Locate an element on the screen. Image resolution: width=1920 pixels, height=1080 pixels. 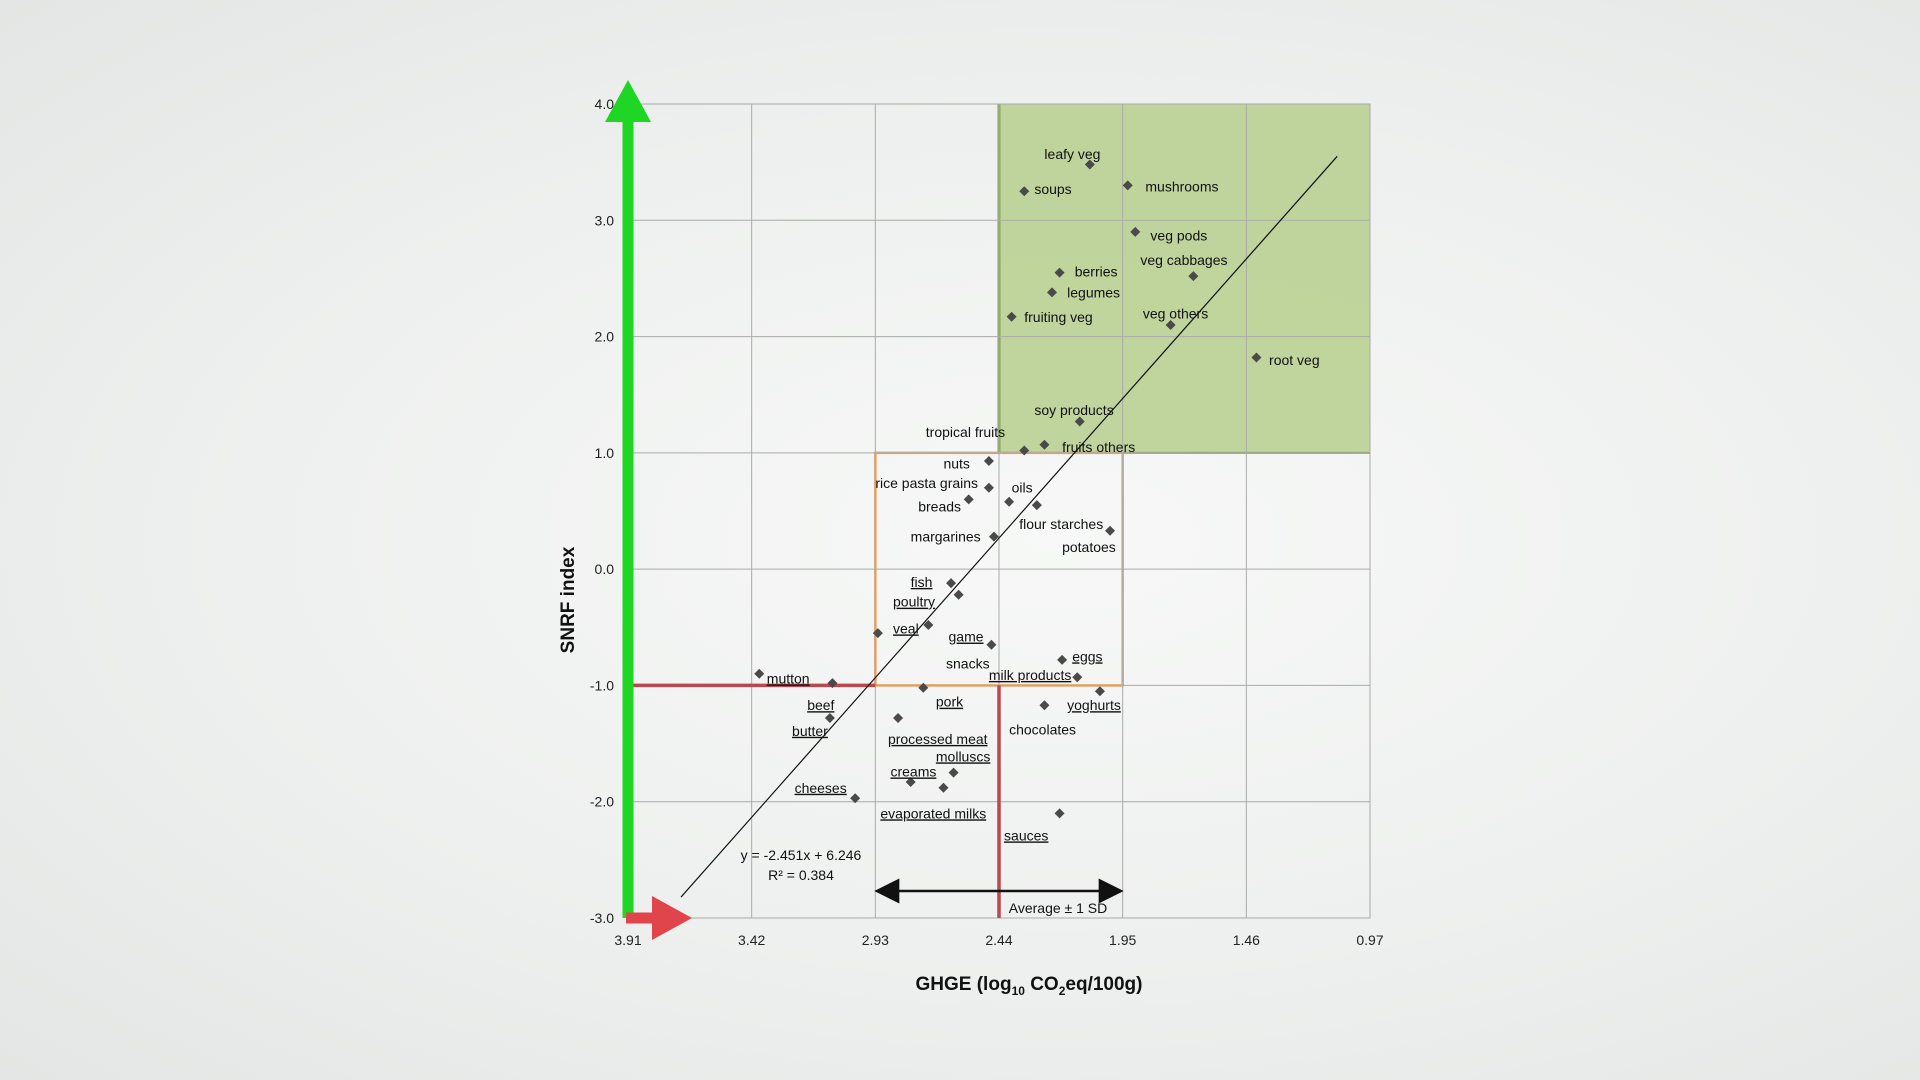
point-label: eggs is located at coordinates (1087, 656).